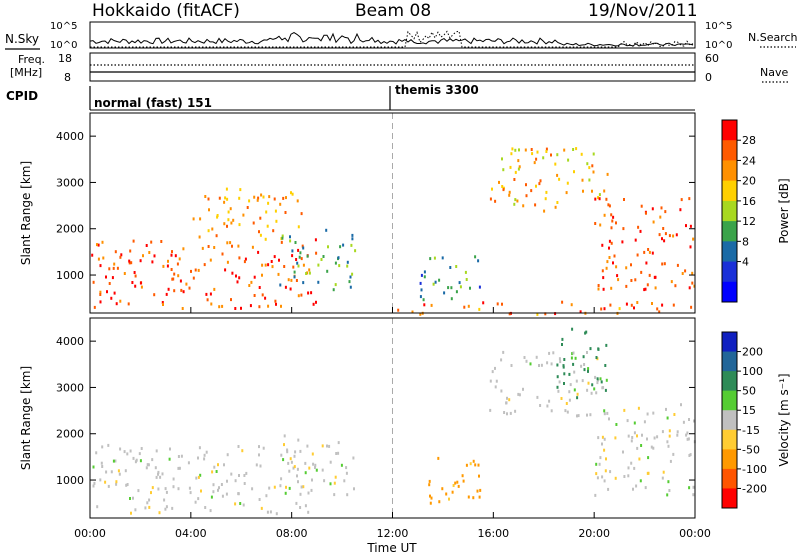 The width and height of the screenshot is (800, 554). What do you see at coordinates (392, 35) in the screenshot?
I see `nsky-frame` at bounding box center [392, 35].